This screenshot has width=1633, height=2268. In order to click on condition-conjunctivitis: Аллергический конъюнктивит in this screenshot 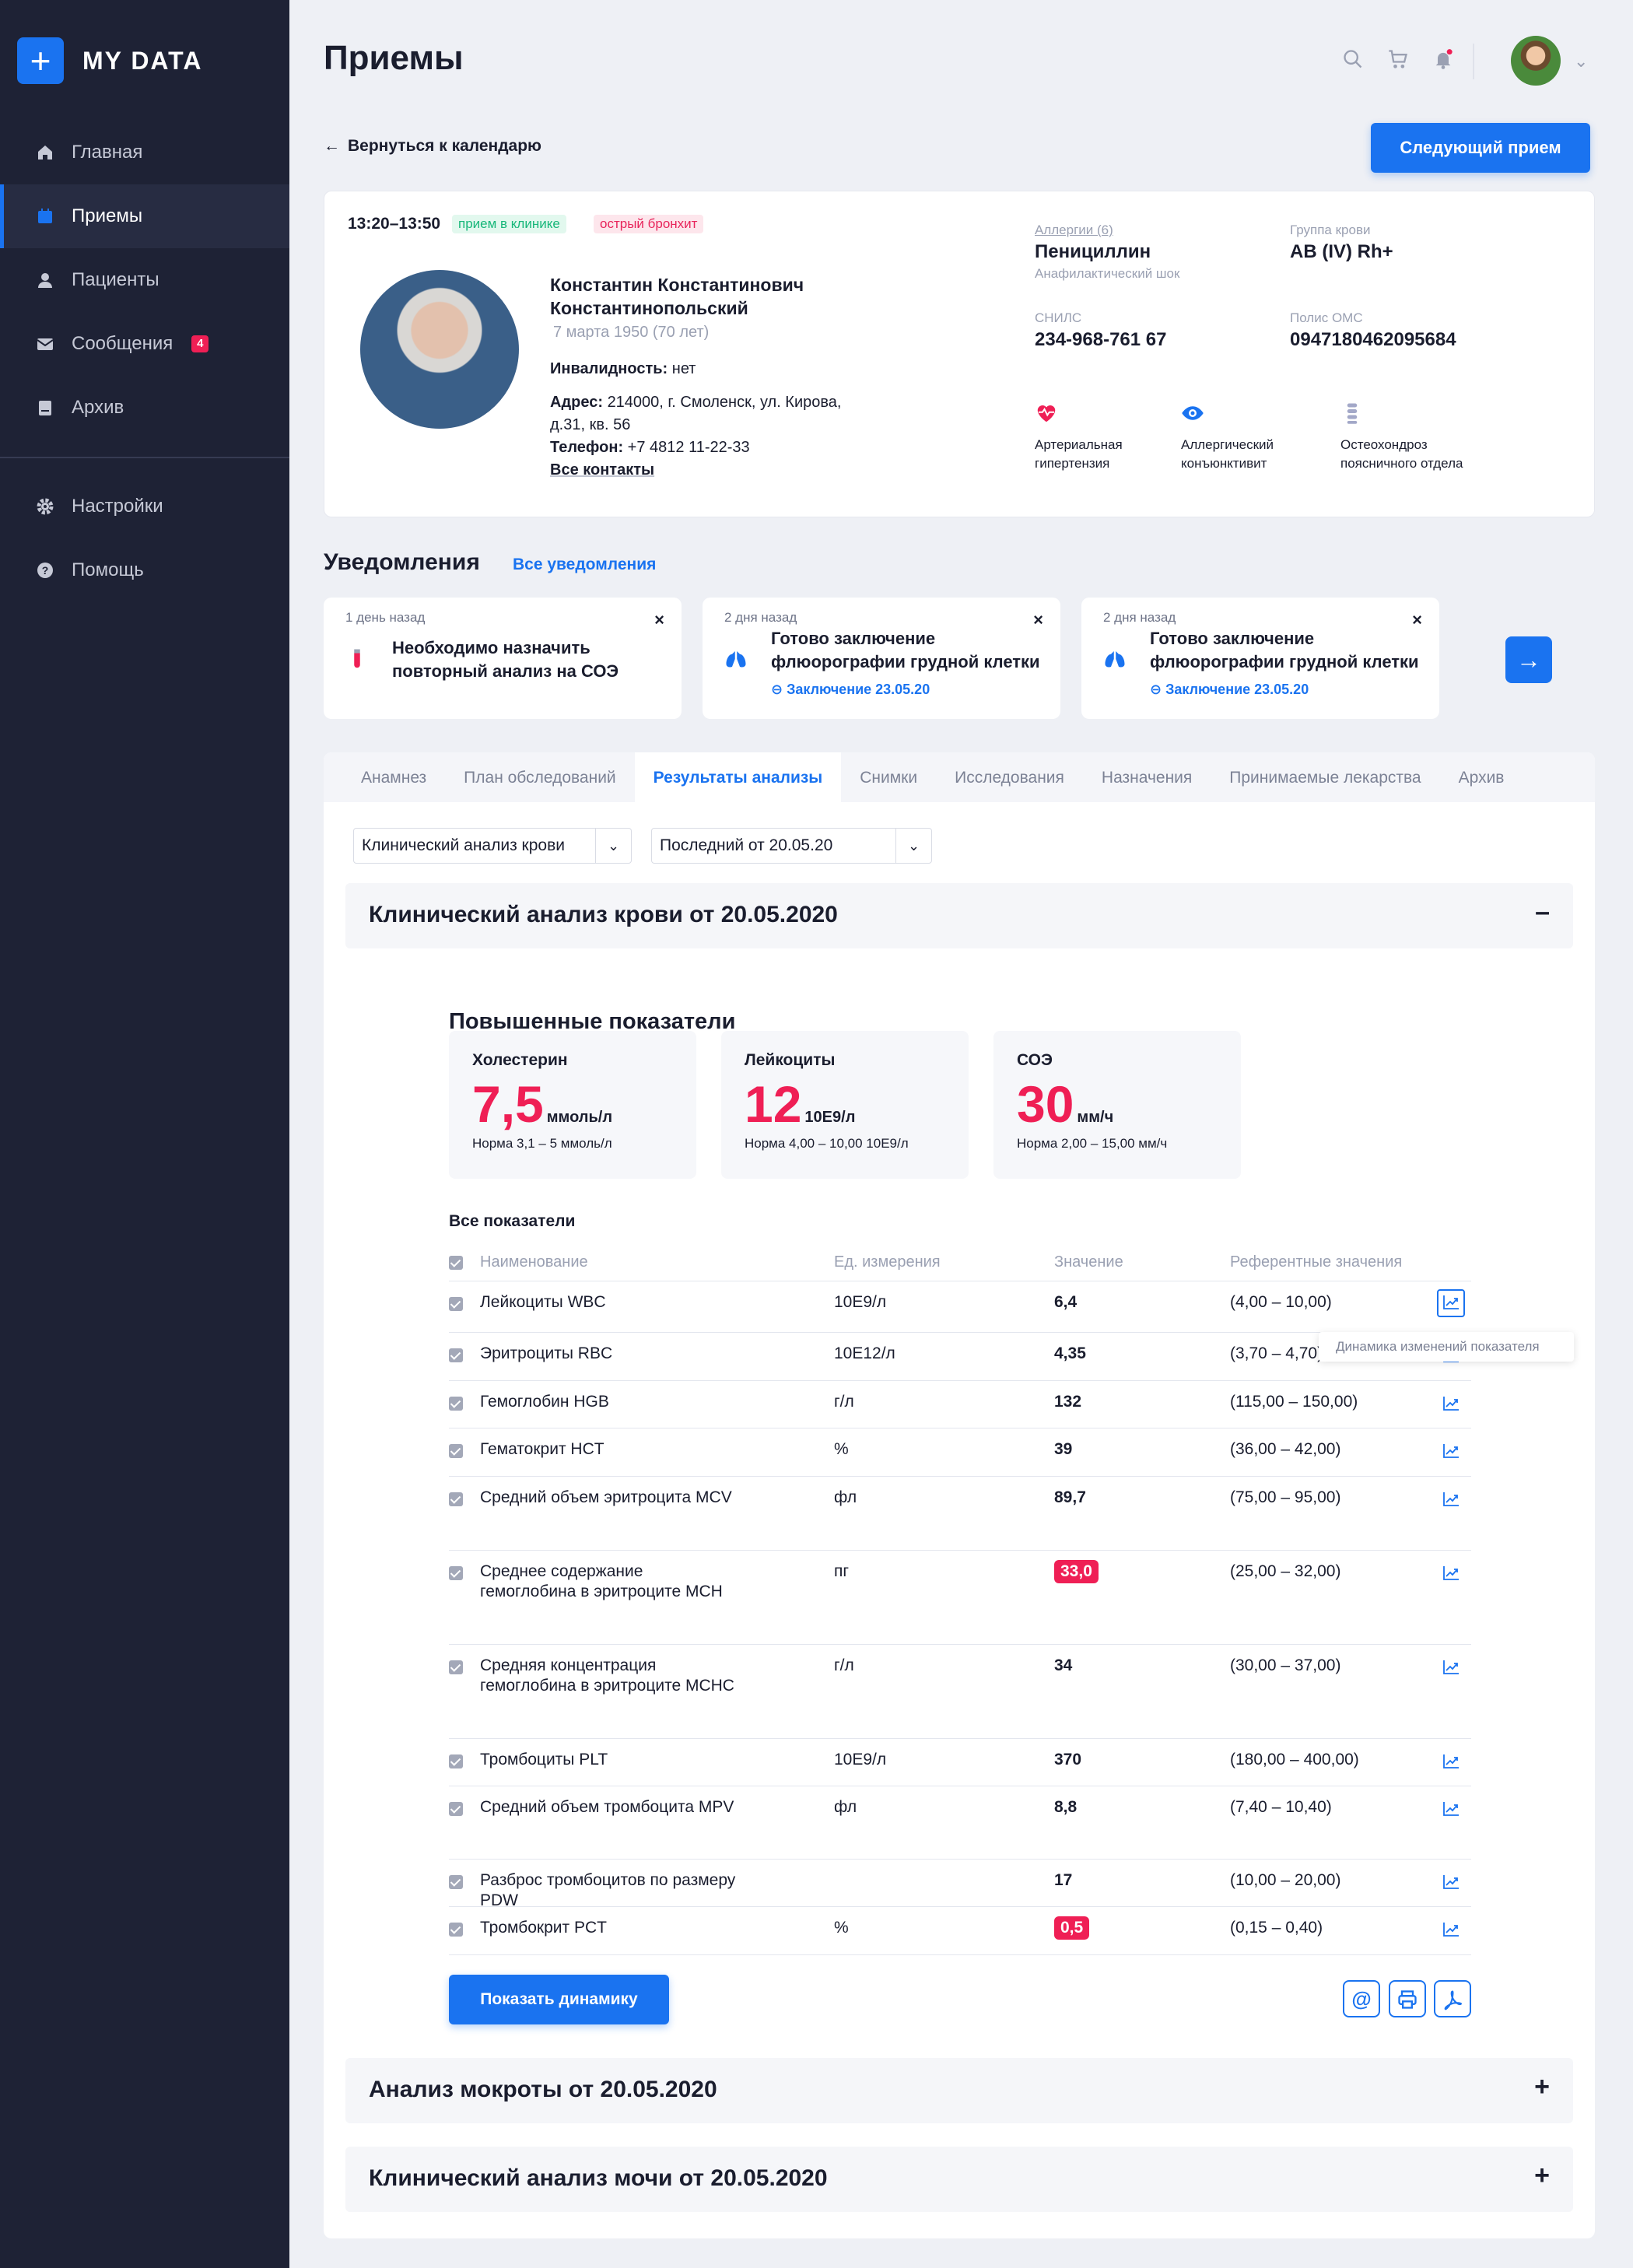, I will do `click(1247, 437)`.